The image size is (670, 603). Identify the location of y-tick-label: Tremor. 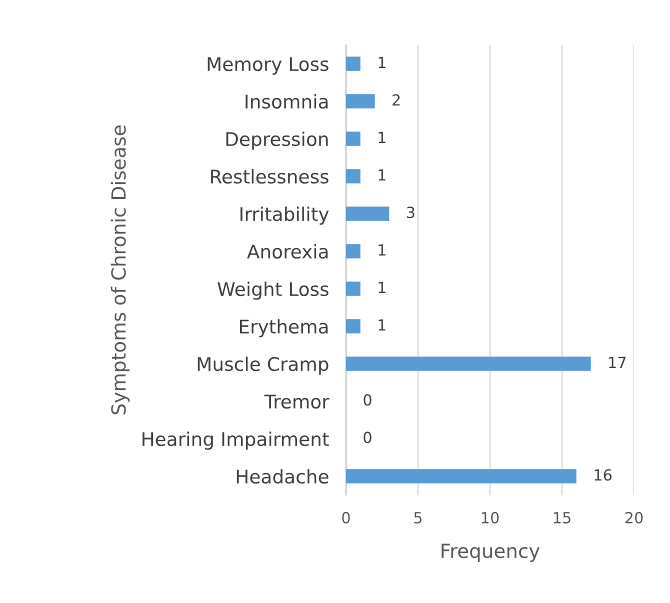
(297, 401).